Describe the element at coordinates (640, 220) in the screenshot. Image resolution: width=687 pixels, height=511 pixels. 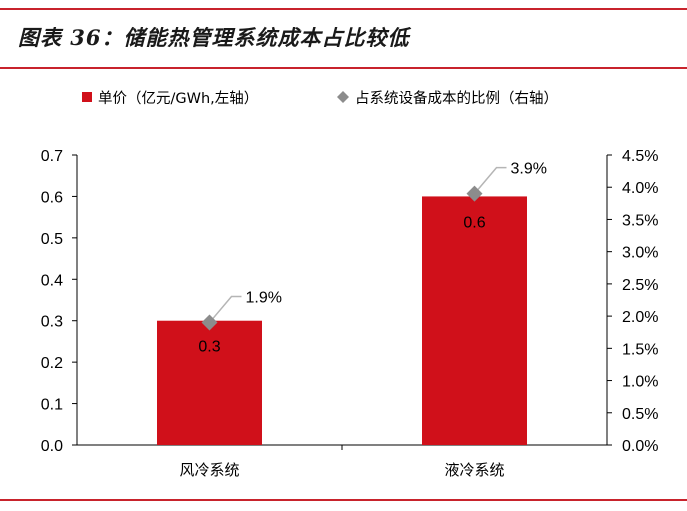
I see `y-right-tick-label: 3.5%` at that location.